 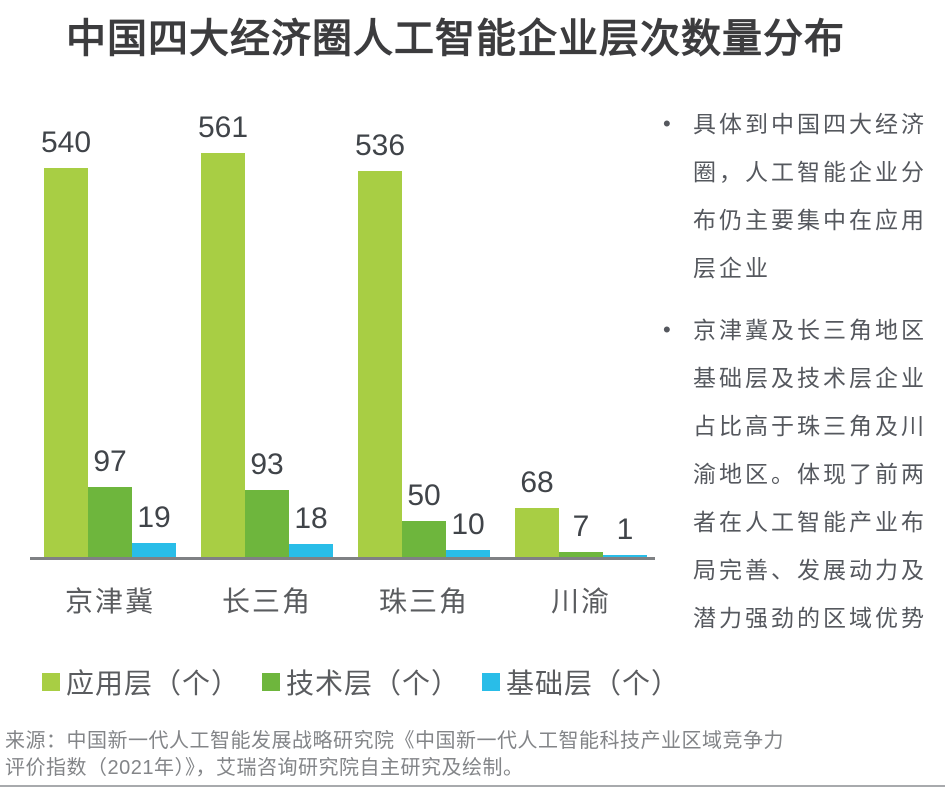 What do you see at coordinates (580, 601) in the screenshot?
I see `x-axis-label: 川渝` at bounding box center [580, 601].